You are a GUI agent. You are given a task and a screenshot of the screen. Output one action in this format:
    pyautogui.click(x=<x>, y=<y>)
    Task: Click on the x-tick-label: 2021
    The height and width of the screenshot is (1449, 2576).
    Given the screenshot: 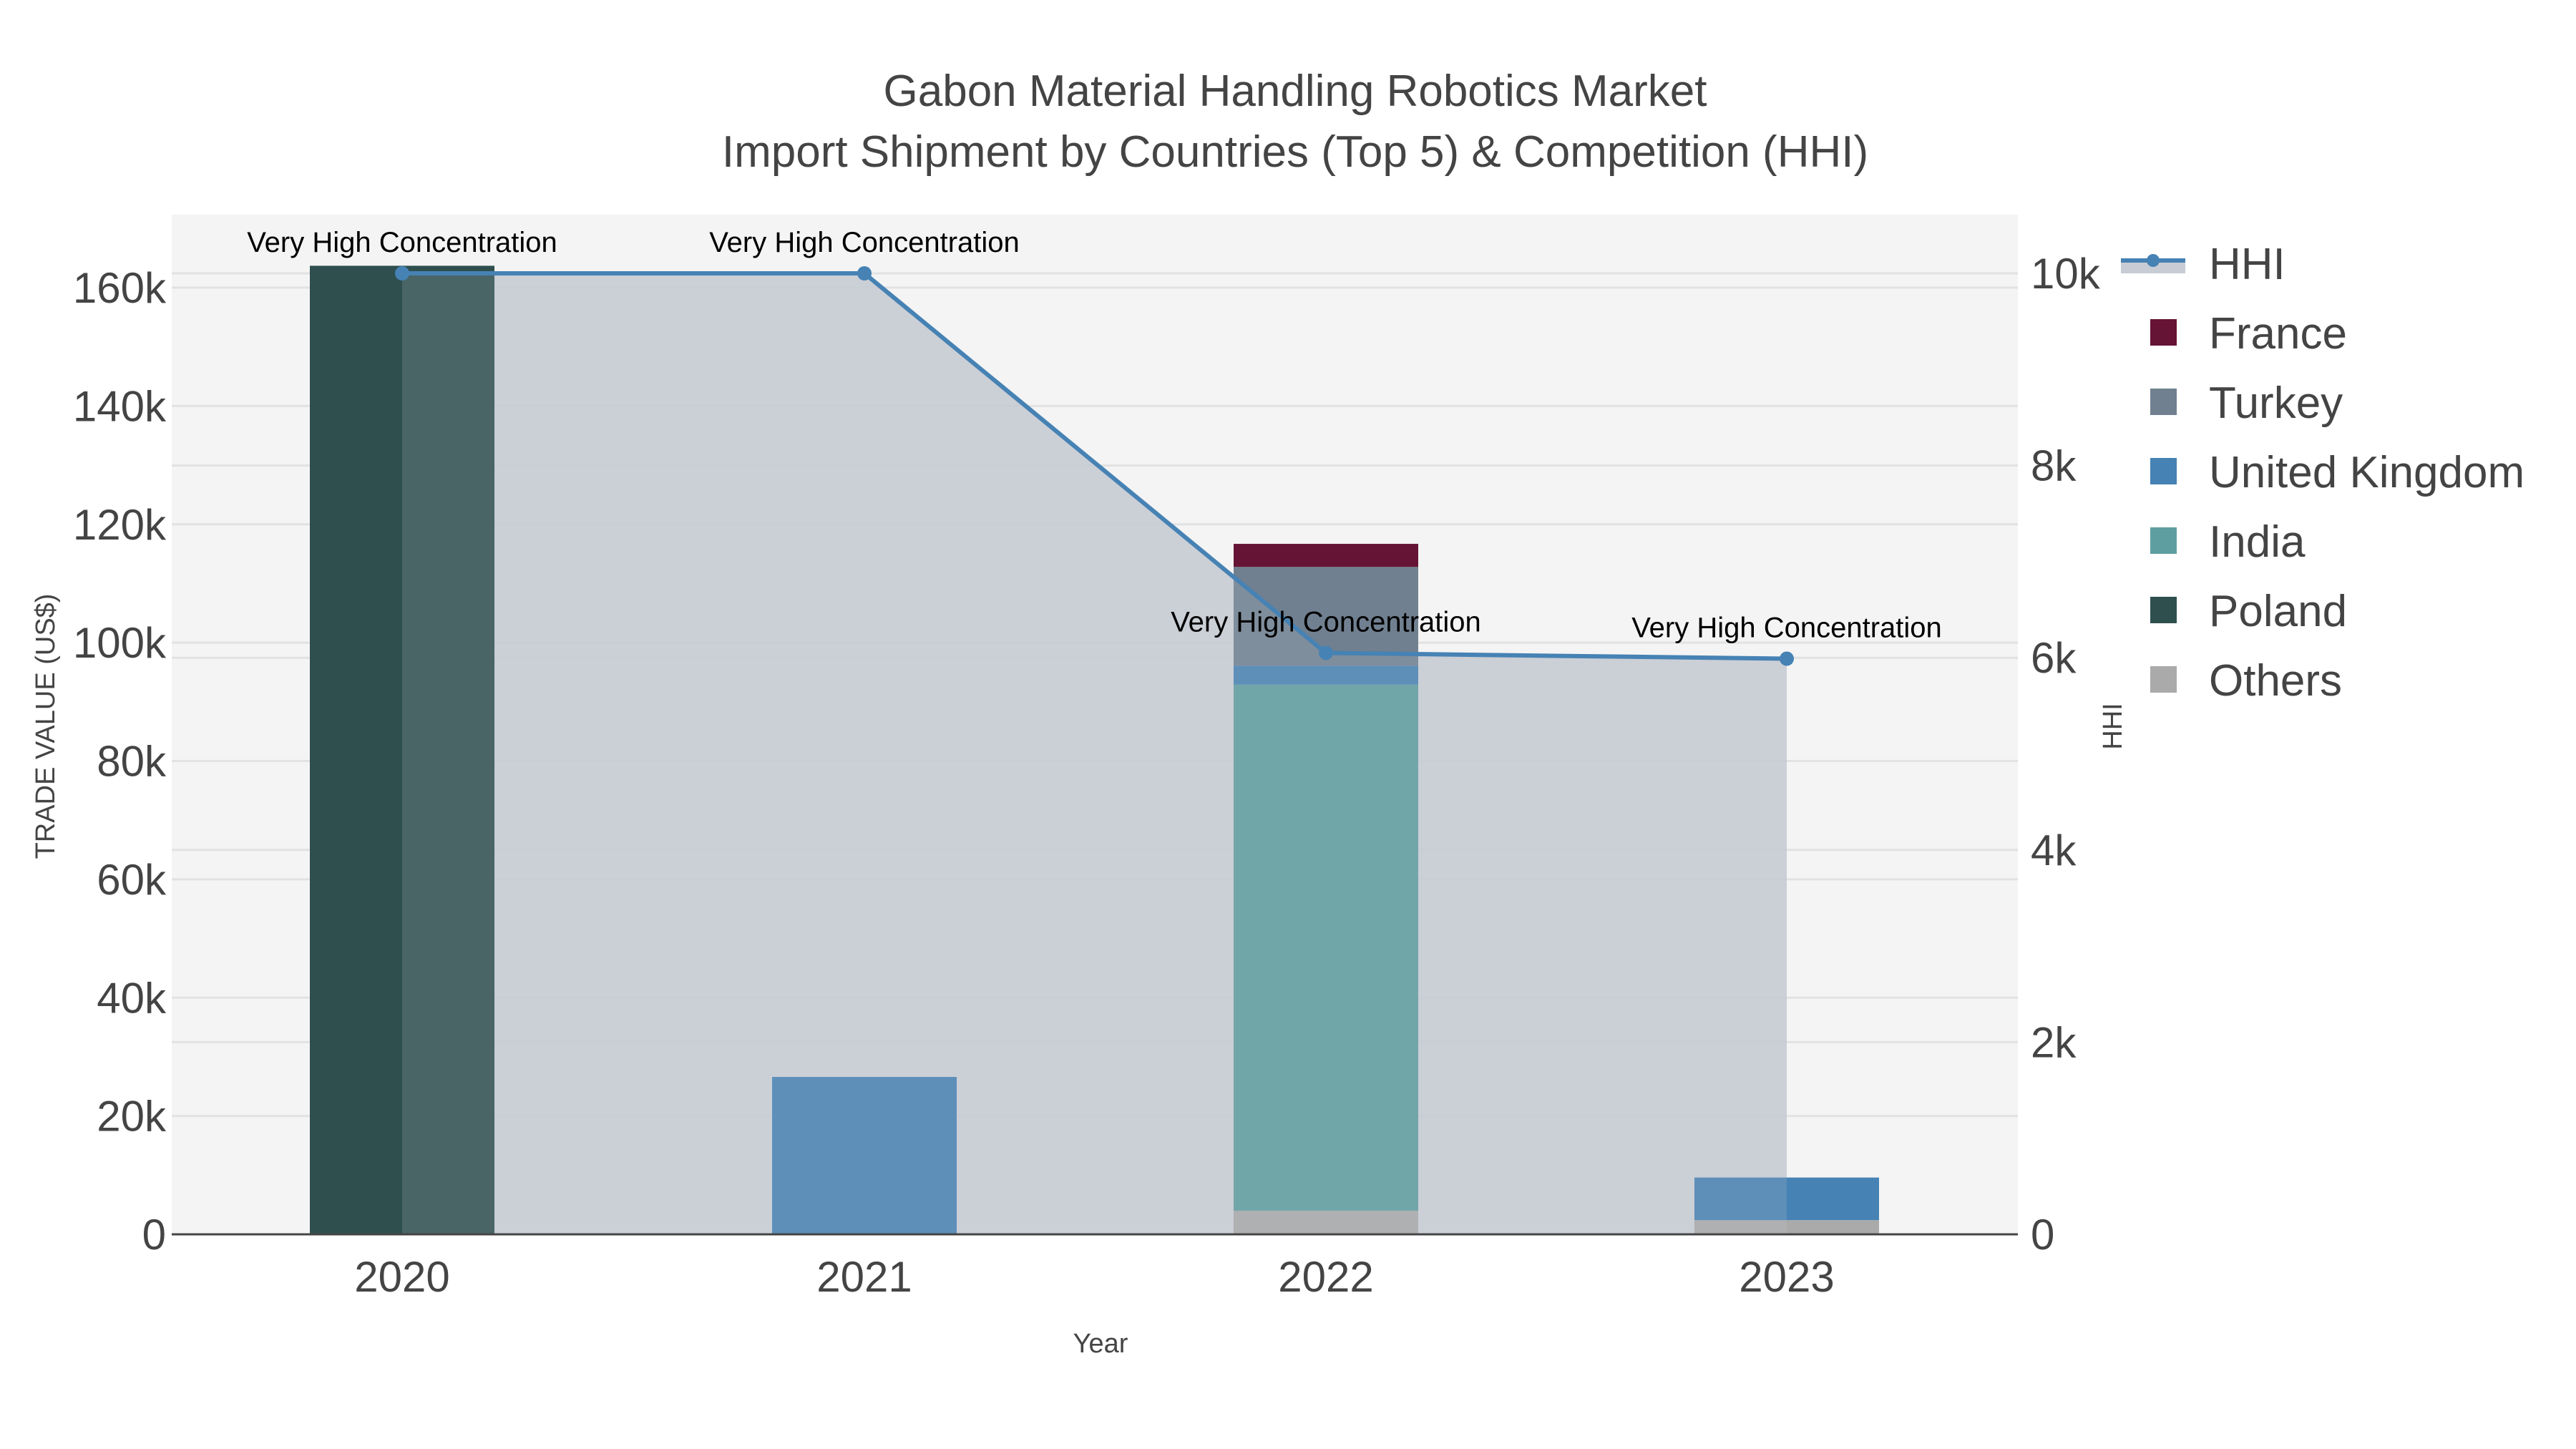 What is the action you would take?
    pyautogui.click(x=864, y=1277)
    